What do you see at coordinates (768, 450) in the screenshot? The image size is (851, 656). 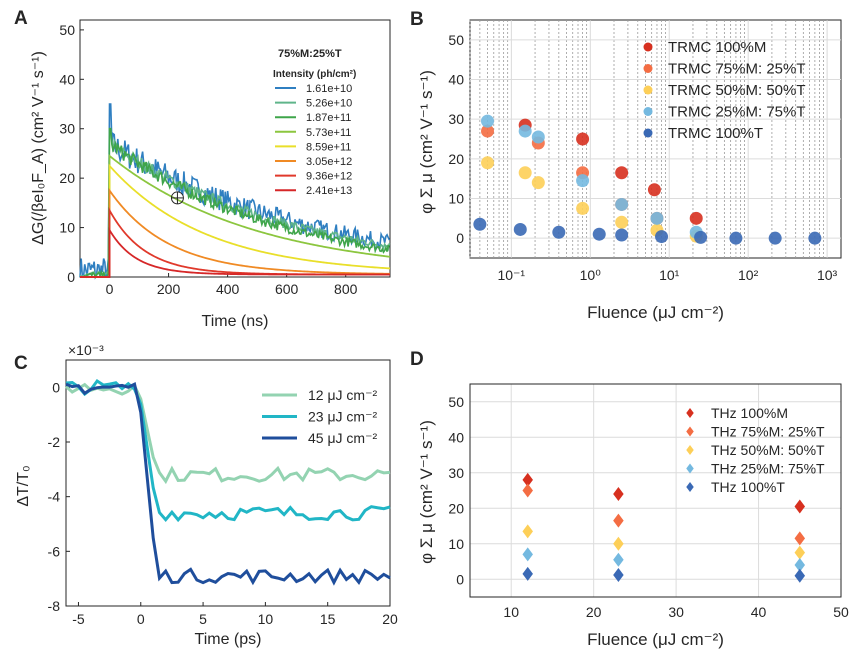 I see `legend-label: THz 50%M: 50%T` at bounding box center [768, 450].